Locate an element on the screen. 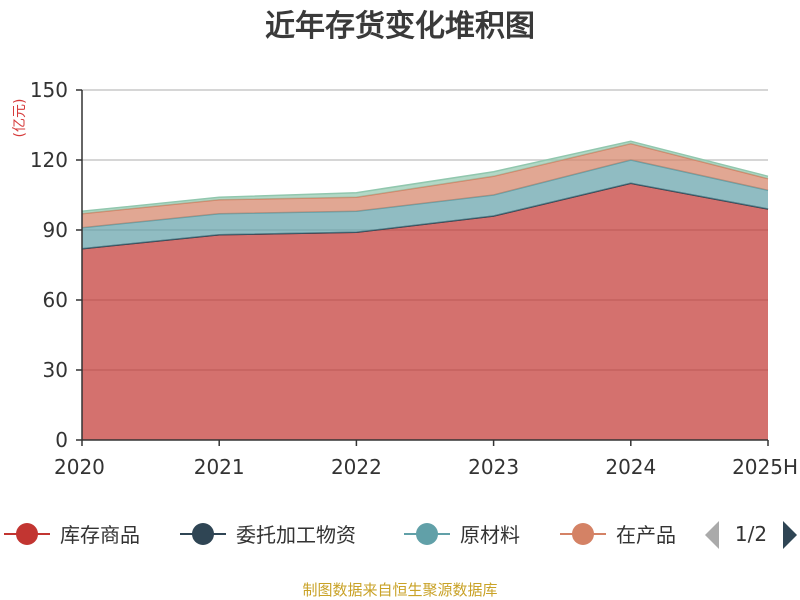 Image resolution: width=800 pixels, height=600 pixels. y-tick-label: 30 is located at coordinates (55, 370).